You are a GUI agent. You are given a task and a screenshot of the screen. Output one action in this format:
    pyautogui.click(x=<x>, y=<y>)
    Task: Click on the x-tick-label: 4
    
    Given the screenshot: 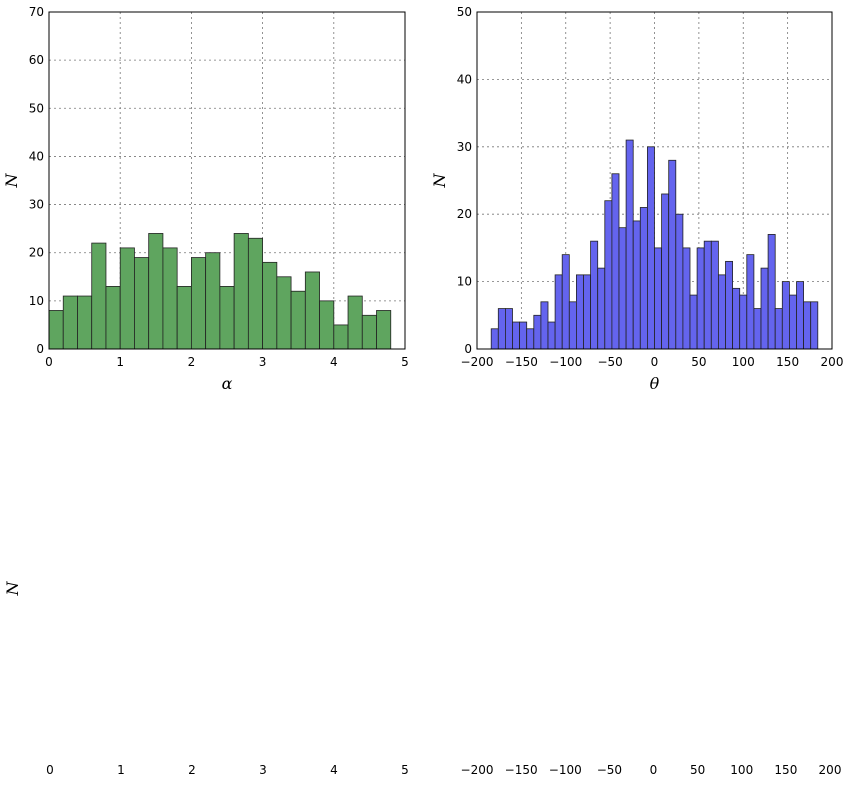 What is the action you would take?
    pyautogui.click(x=334, y=362)
    